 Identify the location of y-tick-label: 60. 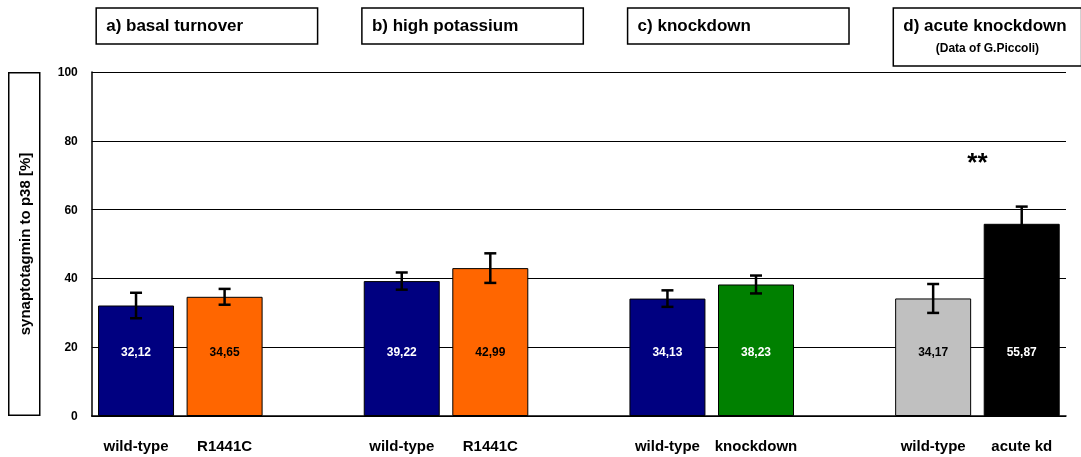
(71, 209).